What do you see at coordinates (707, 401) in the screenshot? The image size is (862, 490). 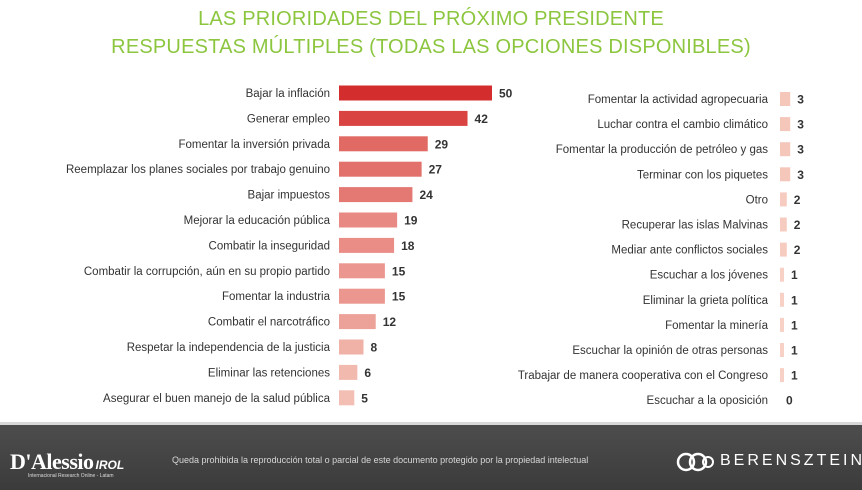 I see `right-category-label: Escuchar a la oposición` at bounding box center [707, 401].